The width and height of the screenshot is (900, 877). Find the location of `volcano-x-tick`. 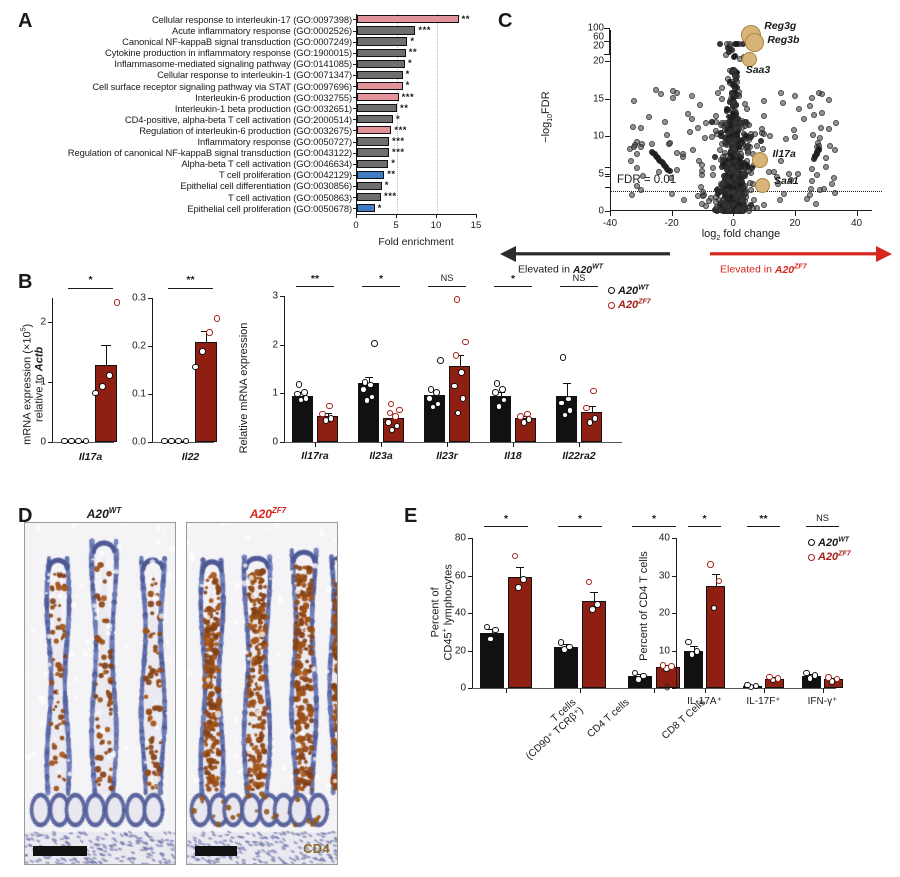

volcano-x-tick is located at coordinates (857, 213).